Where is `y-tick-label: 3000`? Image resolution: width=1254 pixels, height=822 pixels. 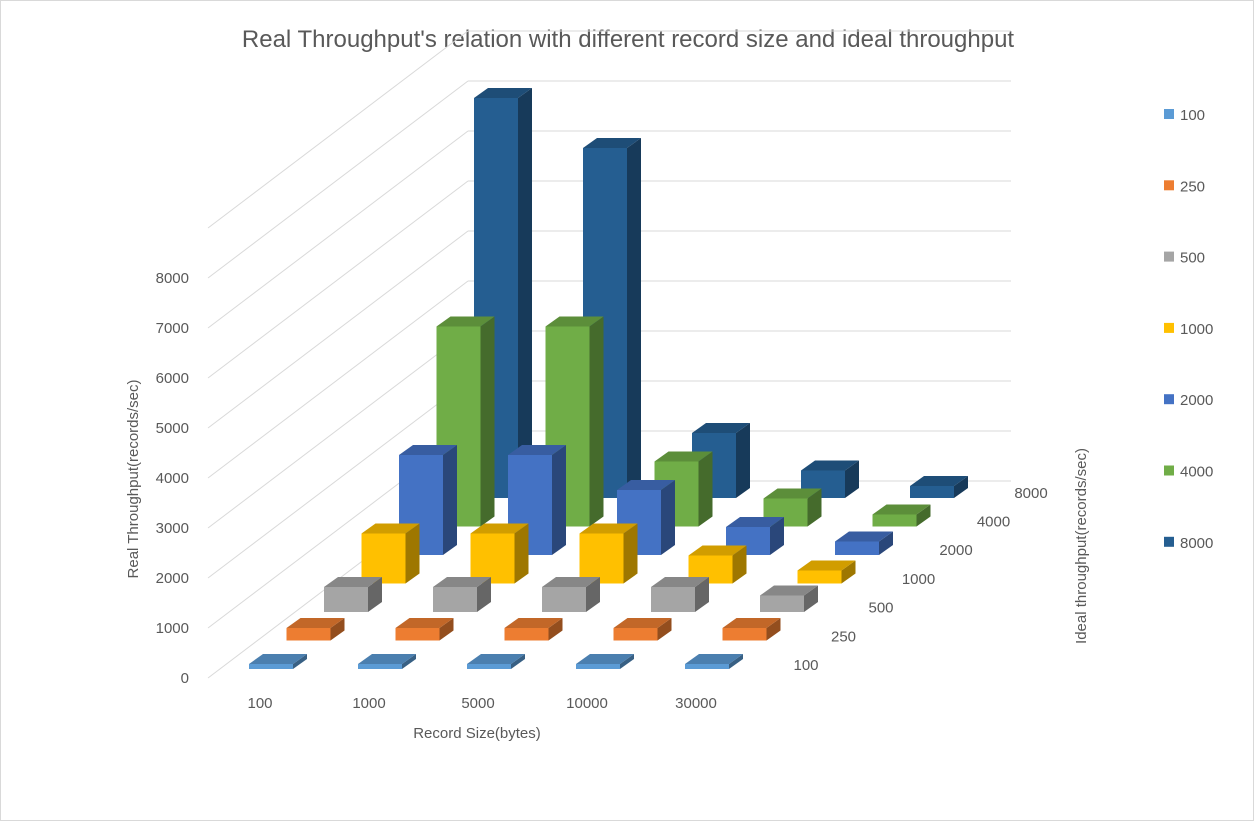 y-tick-label: 3000 is located at coordinates (172, 528).